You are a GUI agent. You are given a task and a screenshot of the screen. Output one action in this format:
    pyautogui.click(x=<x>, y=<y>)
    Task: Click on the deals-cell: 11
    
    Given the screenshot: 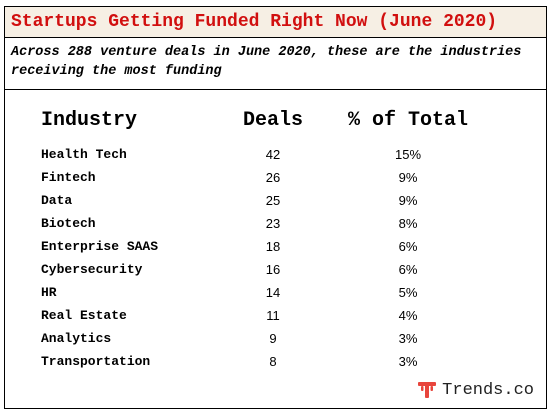 What is the action you would take?
    pyautogui.click(x=273, y=315)
    